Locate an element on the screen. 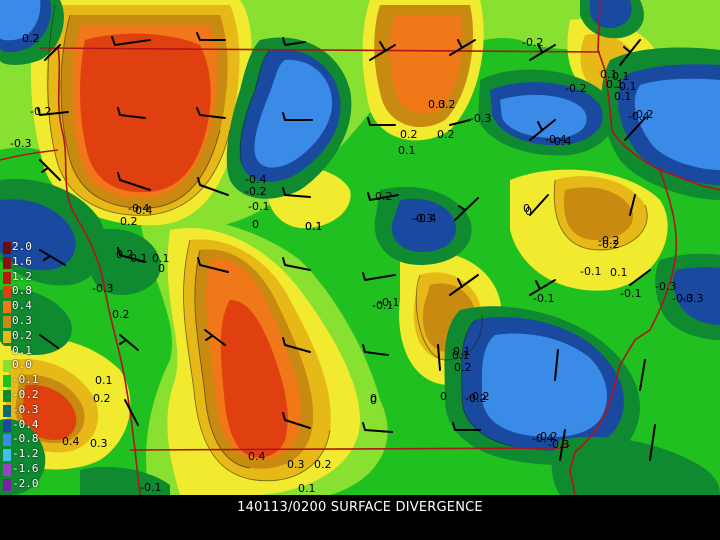 The image size is (720, 540). legend-entry: 0.1 is located at coordinates (24, 351).